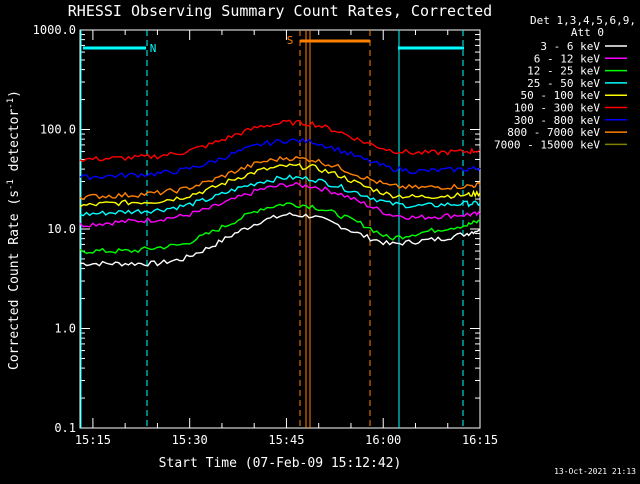 The width and height of the screenshot is (640, 484). I want to click on y-tick-label: 1000.0, so click(54, 30).